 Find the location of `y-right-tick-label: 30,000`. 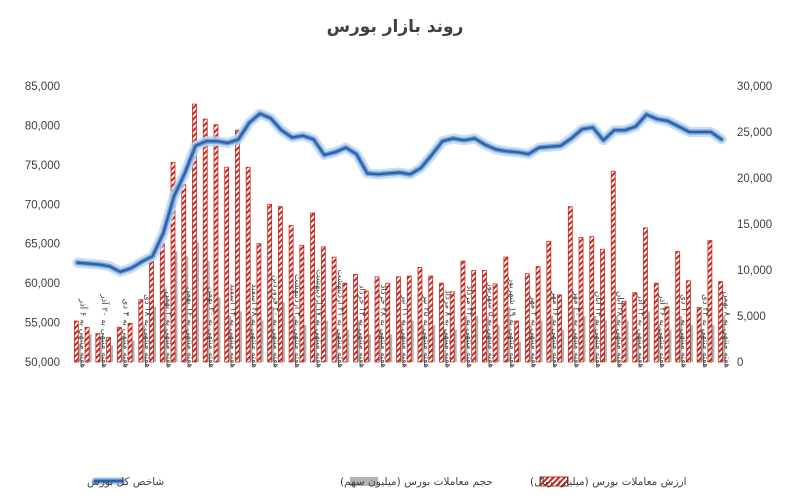

y-right-tick-label: 30,000 is located at coordinates (754, 87).